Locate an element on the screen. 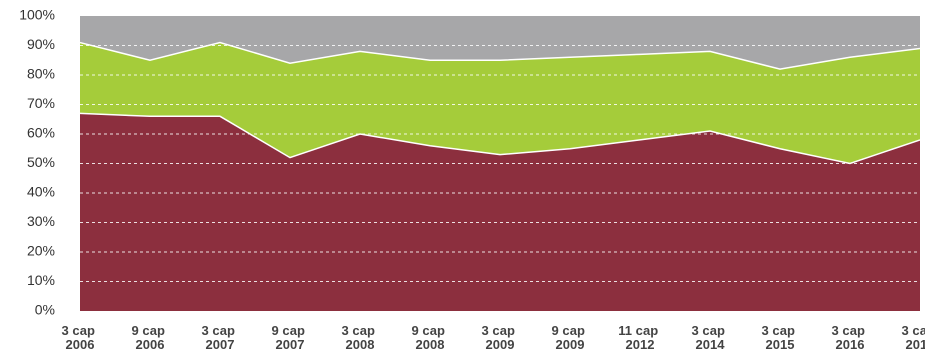 This screenshot has height=355, width=925. y-tick-label: 30% is located at coordinates (41, 221).